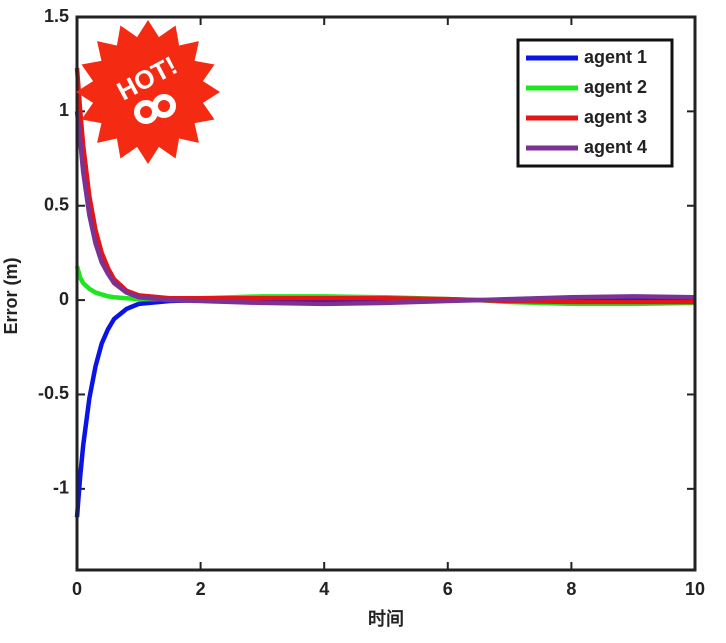  Describe the element at coordinates (11, 295) in the screenshot. I see `y-axis-label: Error (m)` at that location.